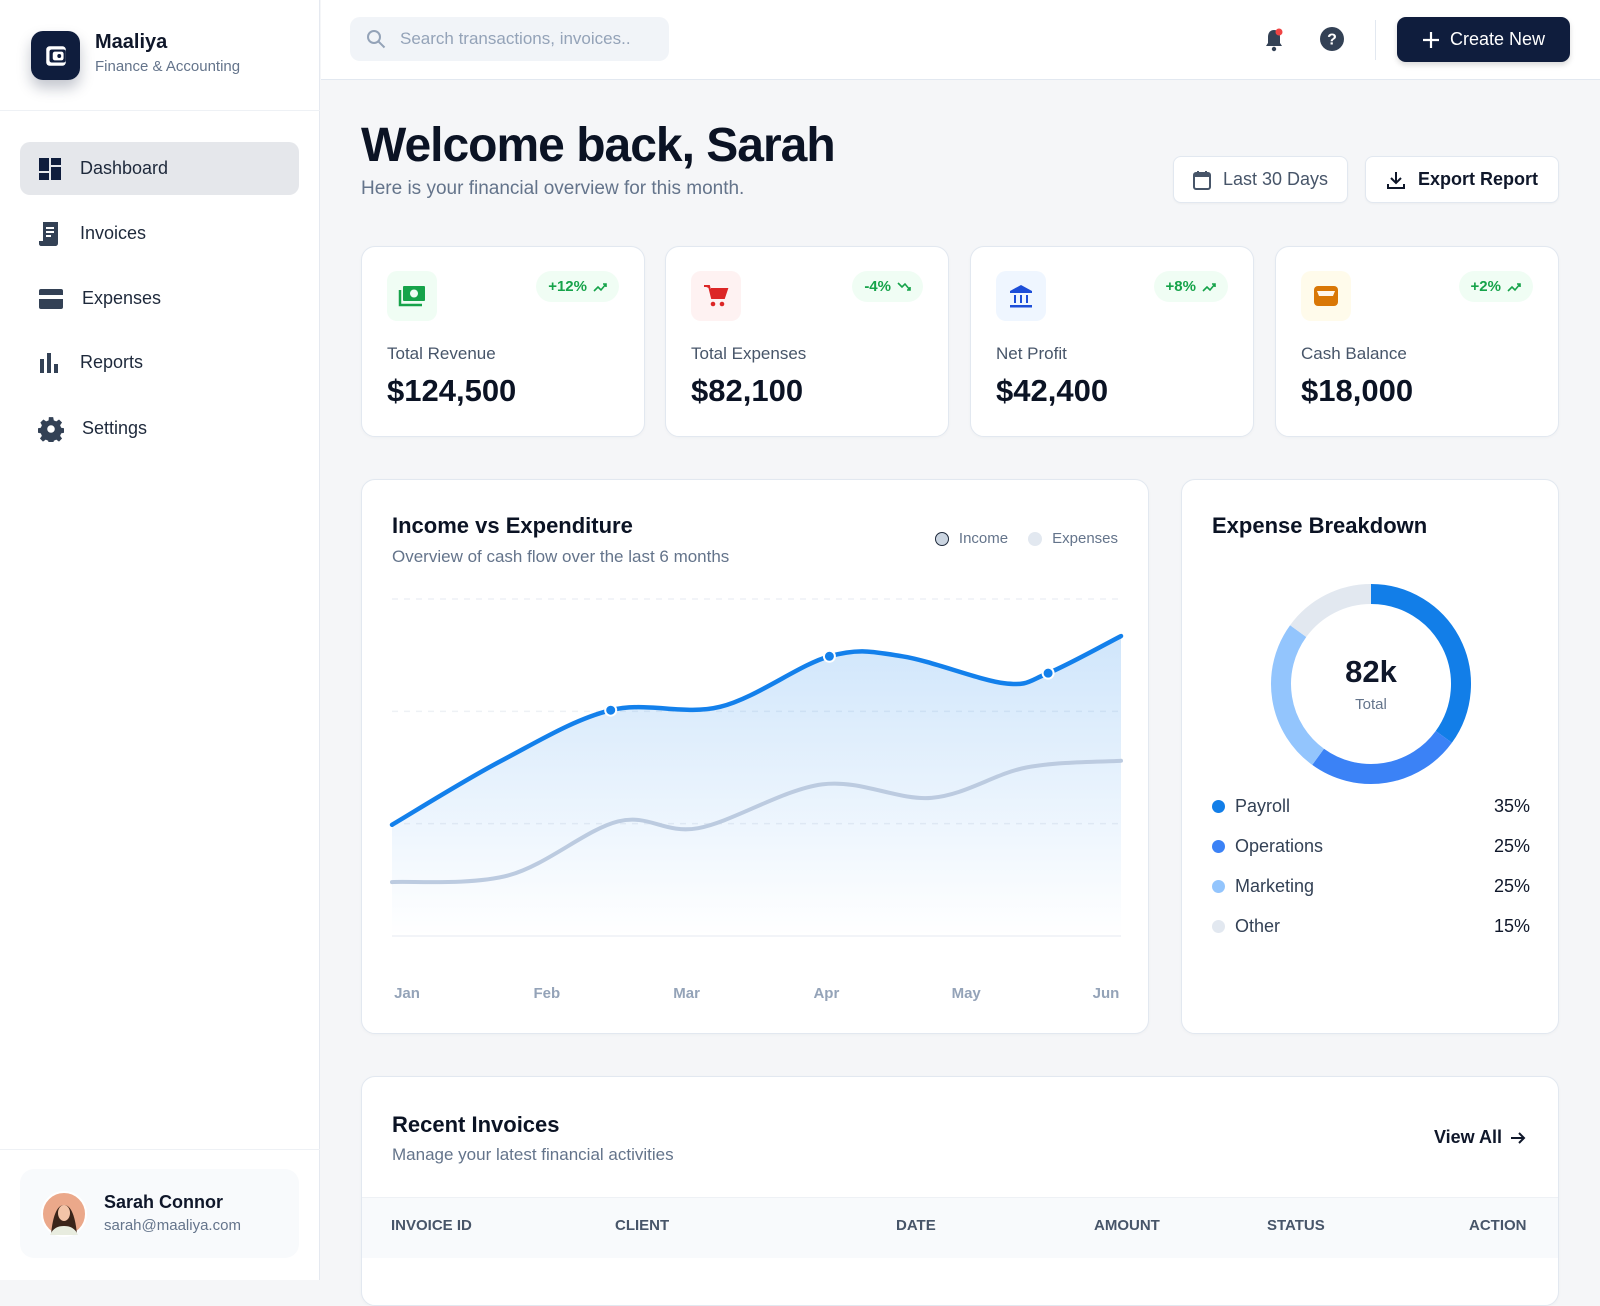 The image size is (1600, 1306). Describe the element at coordinates (716, 296) in the screenshot. I see `cart-icon` at that location.